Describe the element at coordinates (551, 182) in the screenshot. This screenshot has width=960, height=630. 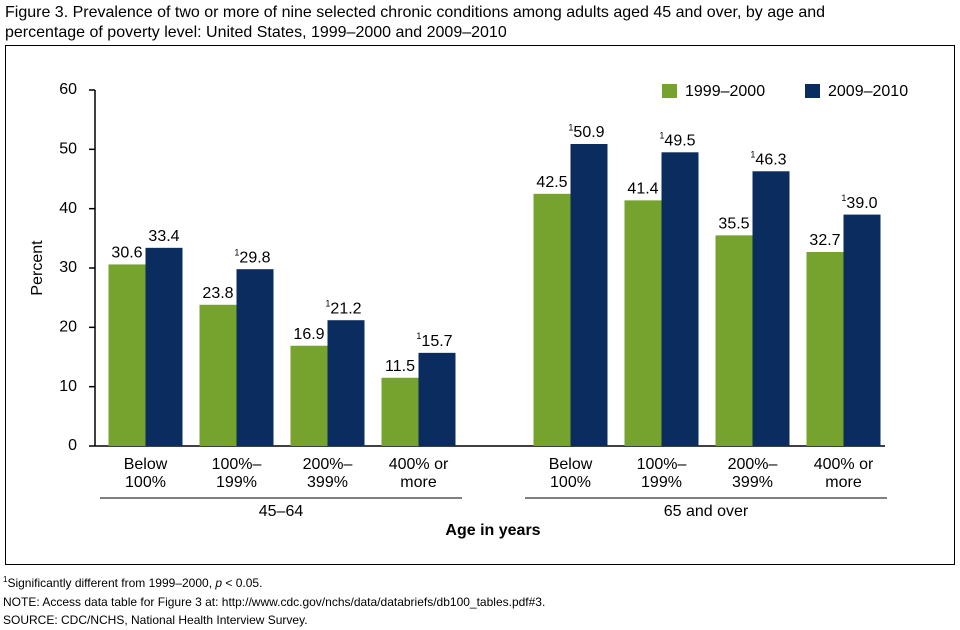
I see `value-label: 42.5` at that location.